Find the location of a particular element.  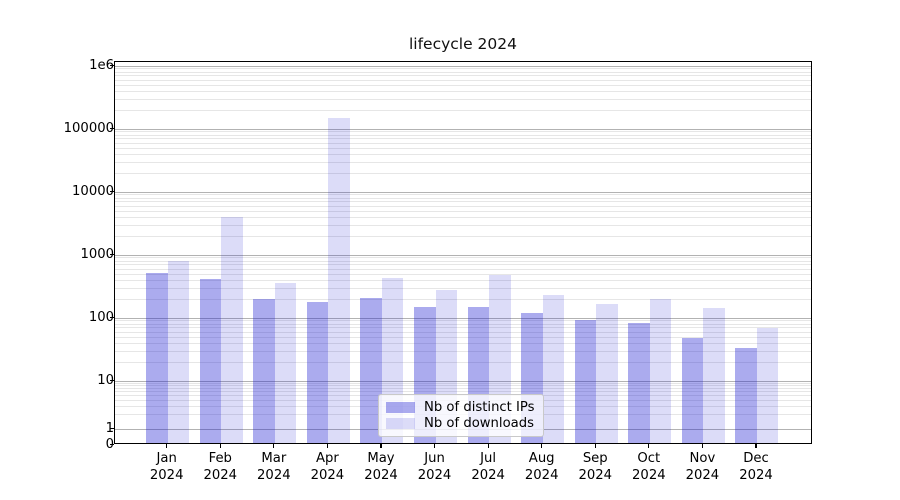

y-tick-label: 100 is located at coordinates (101, 318).